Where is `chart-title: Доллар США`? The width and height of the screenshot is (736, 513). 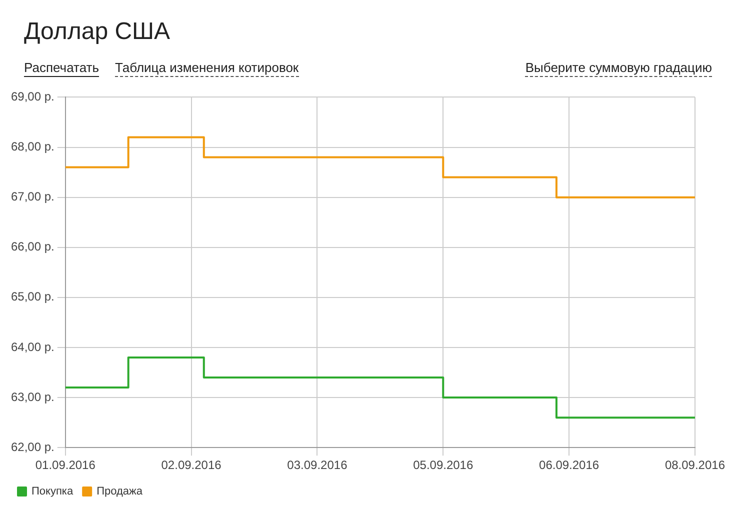 chart-title: Доллар США is located at coordinates (97, 31).